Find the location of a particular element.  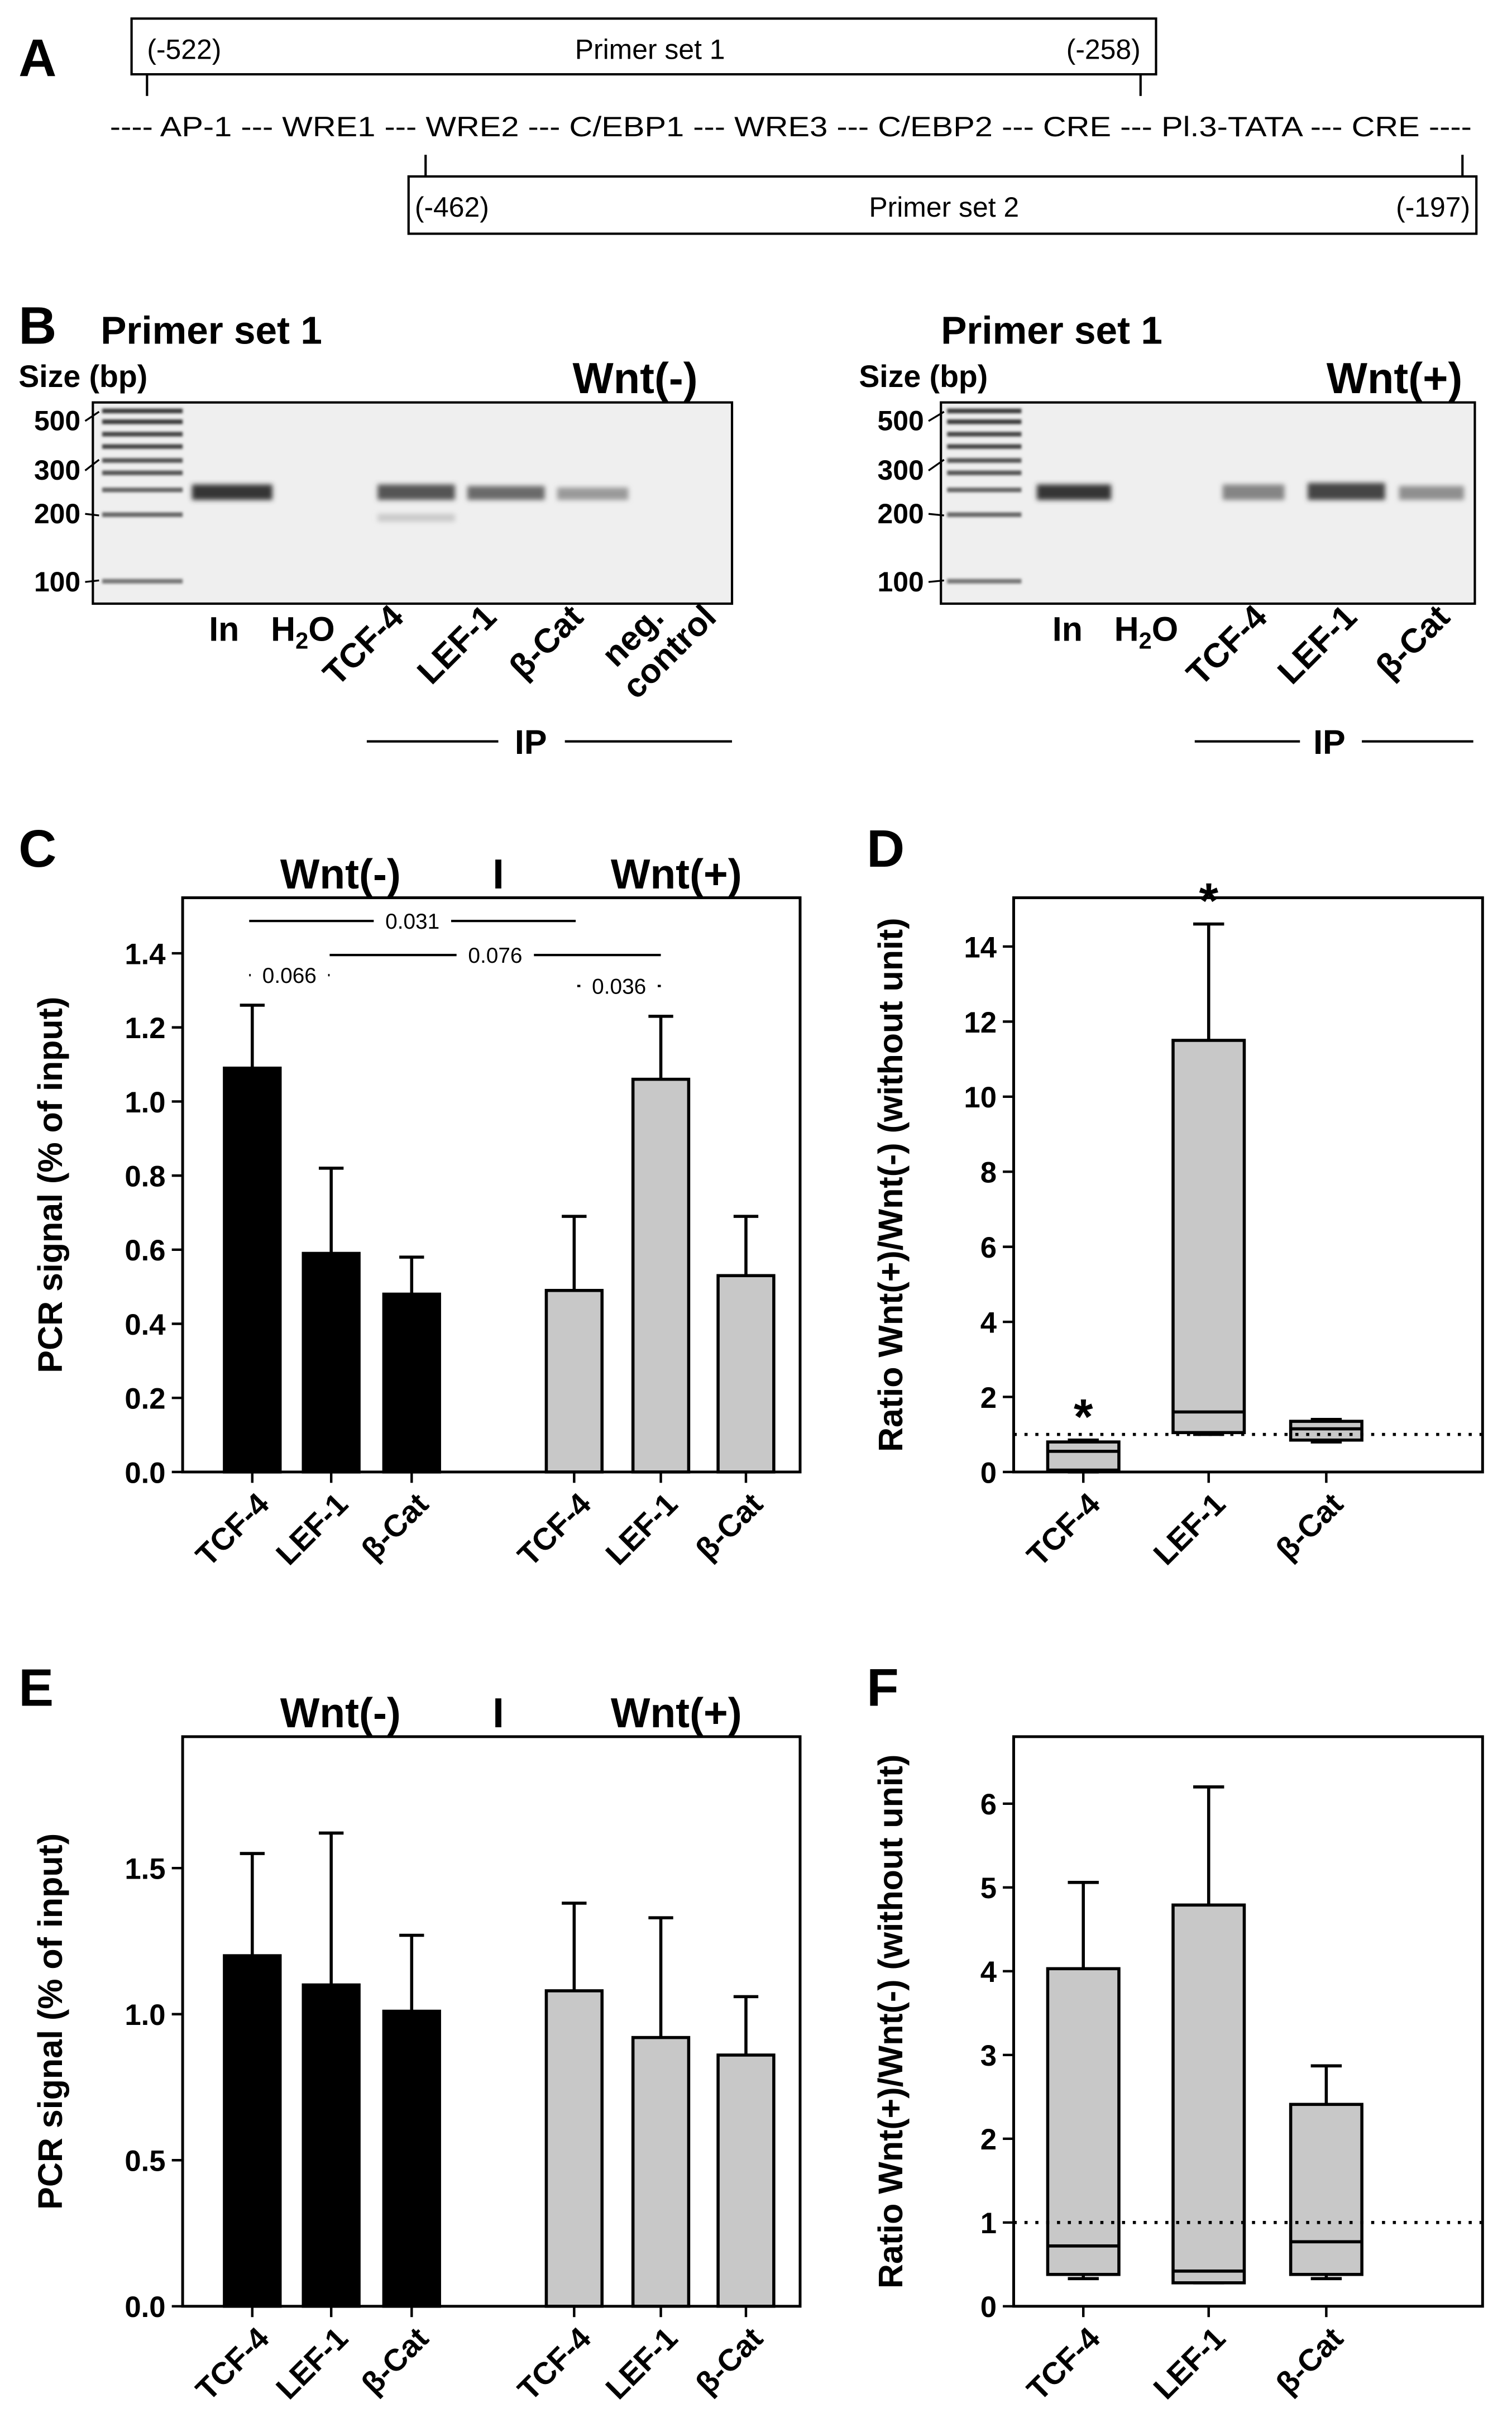

y-tick-label: 3 is located at coordinates (988, 2055).